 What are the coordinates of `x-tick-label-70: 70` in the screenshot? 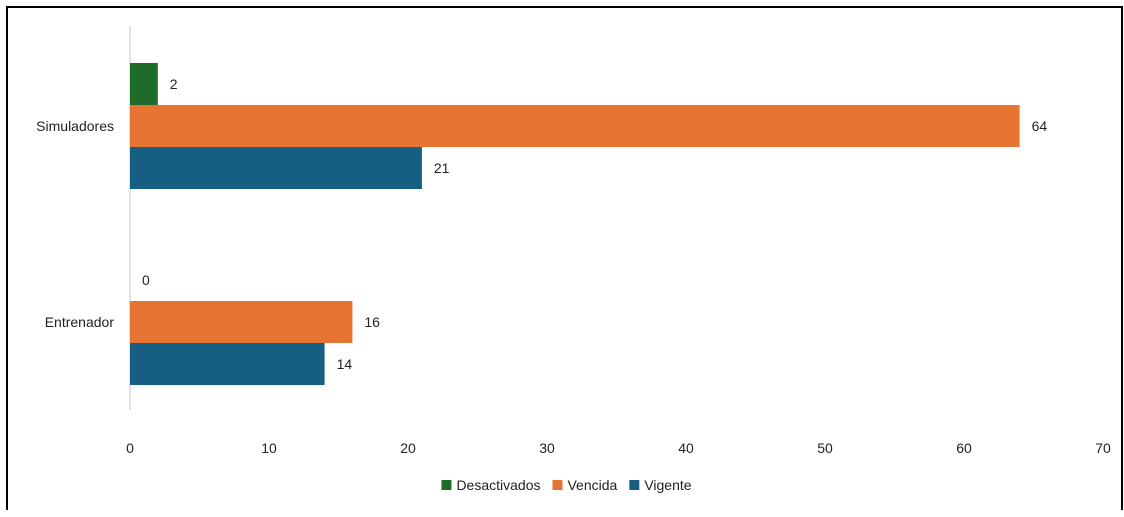 It's located at (1103, 448).